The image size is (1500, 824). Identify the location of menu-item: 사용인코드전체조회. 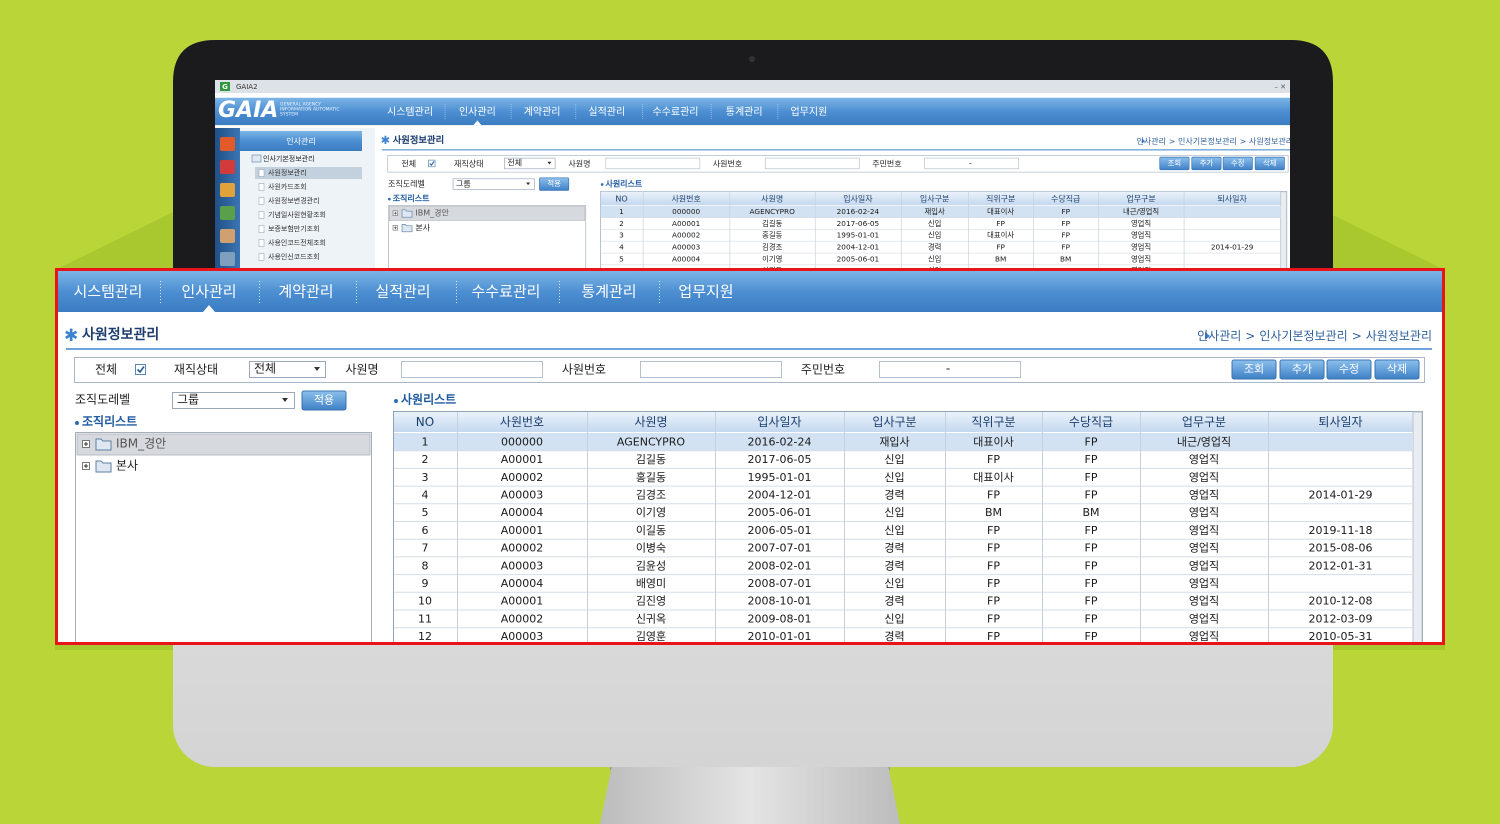
(297, 242).